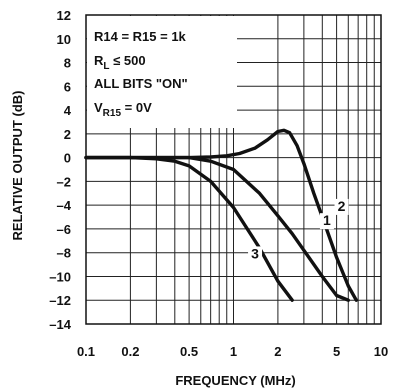 The width and height of the screenshot is (394, 392). What do you see at coordinates (123, 109) in the screenshot?
I see `legend-line: VR15 = 0V` at bounding box center [123, 109].